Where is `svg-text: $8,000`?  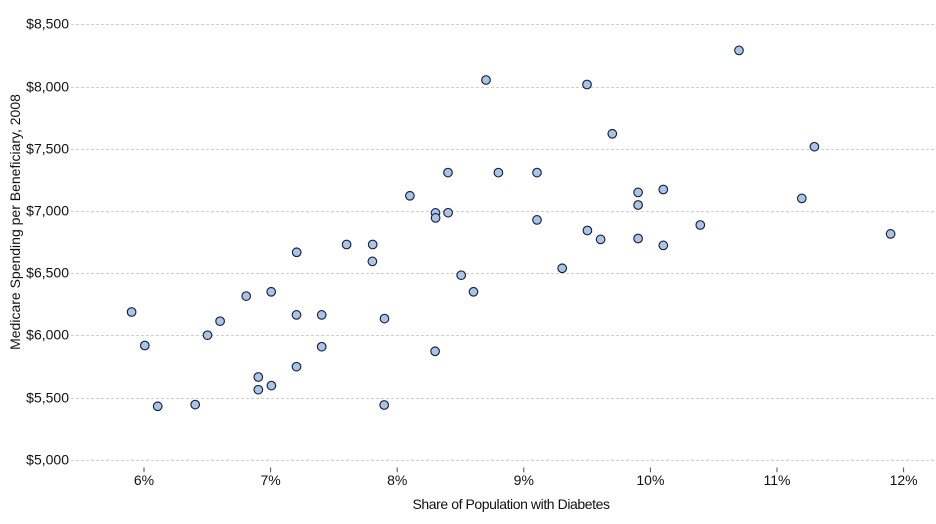 svg-text: $8,000 is located at coordinates (47, 87).